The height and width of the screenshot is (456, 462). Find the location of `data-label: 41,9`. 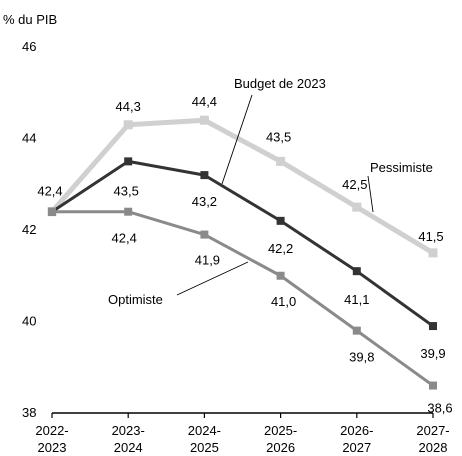

data-label: 41,9 is located at coordinates (207, 260).